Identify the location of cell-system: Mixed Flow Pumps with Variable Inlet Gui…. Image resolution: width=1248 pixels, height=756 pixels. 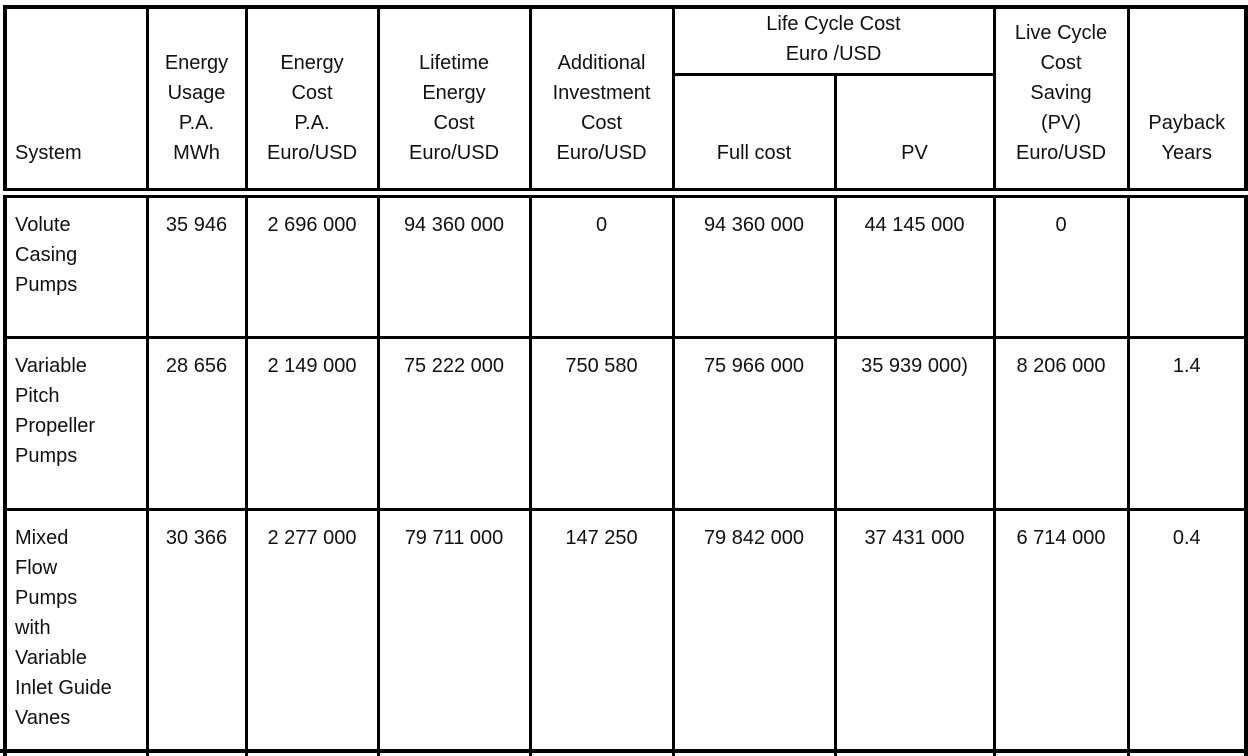
(76, 632).